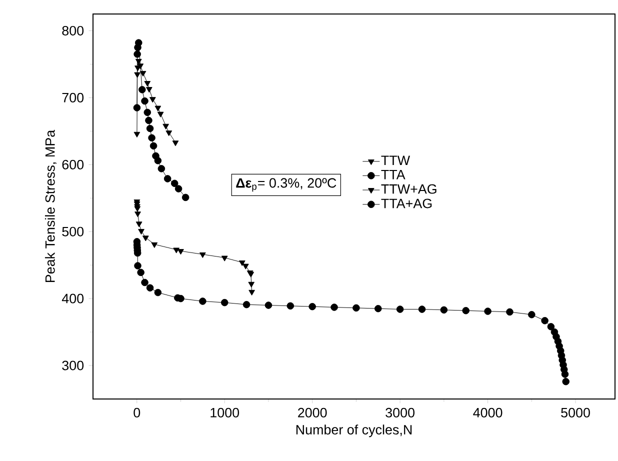  What do you see at coordinates (73, 31) in the screenshot?
I see `y-tick-label: 800` at bounding box center [73, 31].